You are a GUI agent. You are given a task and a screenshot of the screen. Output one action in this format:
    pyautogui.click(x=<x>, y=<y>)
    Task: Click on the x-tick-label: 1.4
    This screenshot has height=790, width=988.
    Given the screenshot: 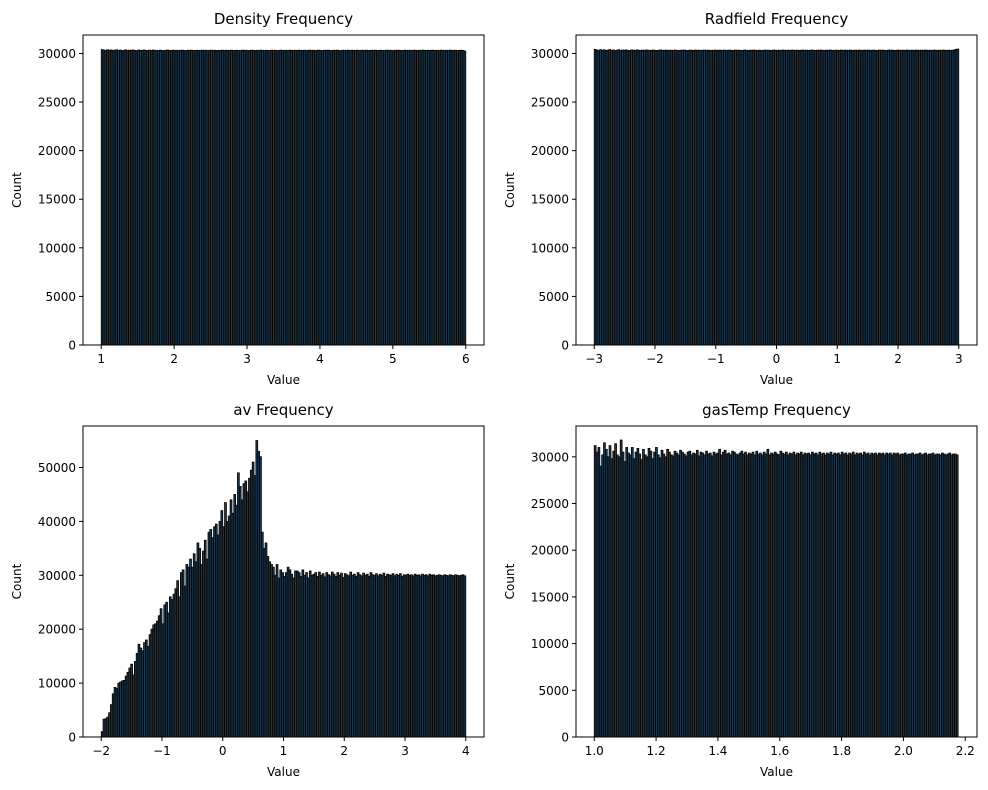 What is the action you would take?
    pyautogui.click(x=717, y=751)
    